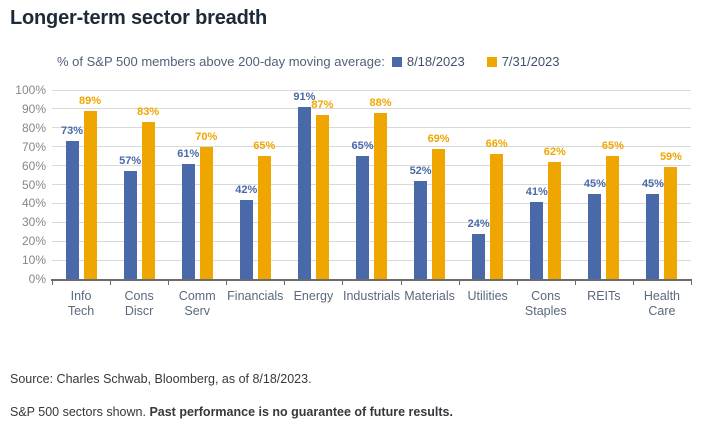 This screenshot has height=438, width=713. Describe the element at coordinates (371, 296) in the screenshot. I see `x-axis-label: Industrials` at that location.